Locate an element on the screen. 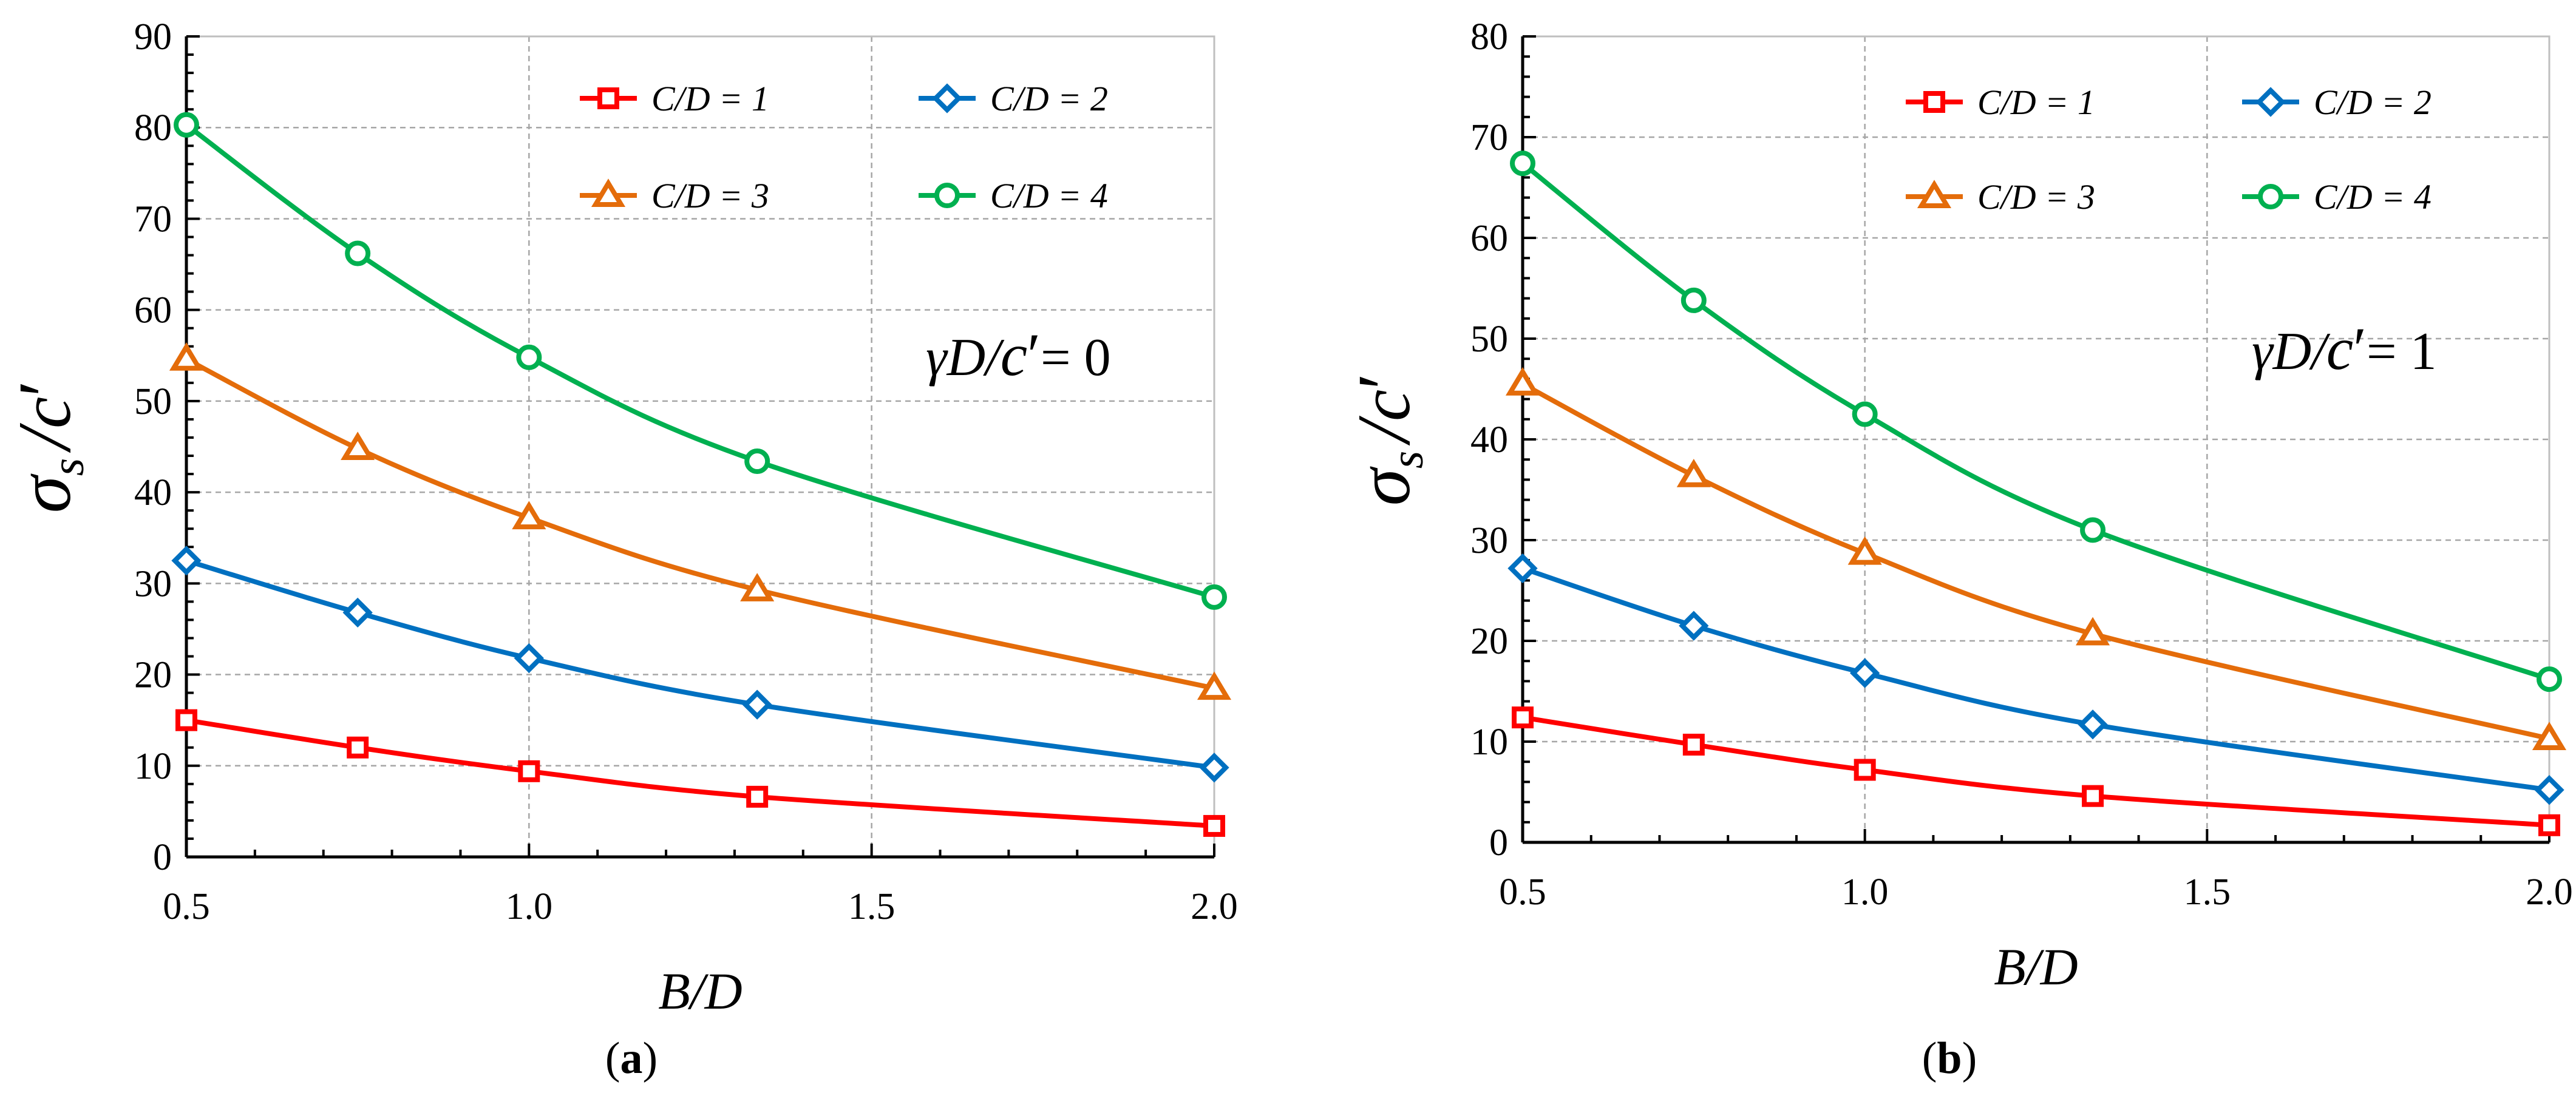 The image size is (2576, 1093). legend: C/D = 1 C/D = 2 C/D = 3 C/D = 4 is located at coordinates (2169, 150).